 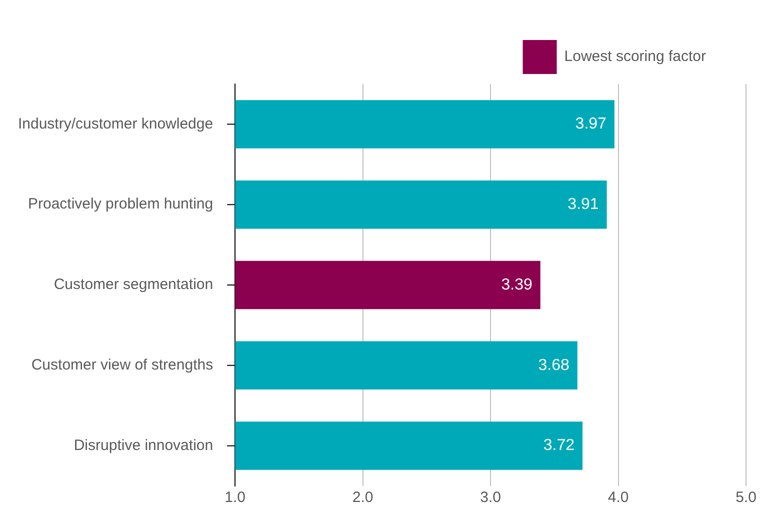 I want to click on y-tick-label: Customer view of strengths, so click(x=122, y=365).